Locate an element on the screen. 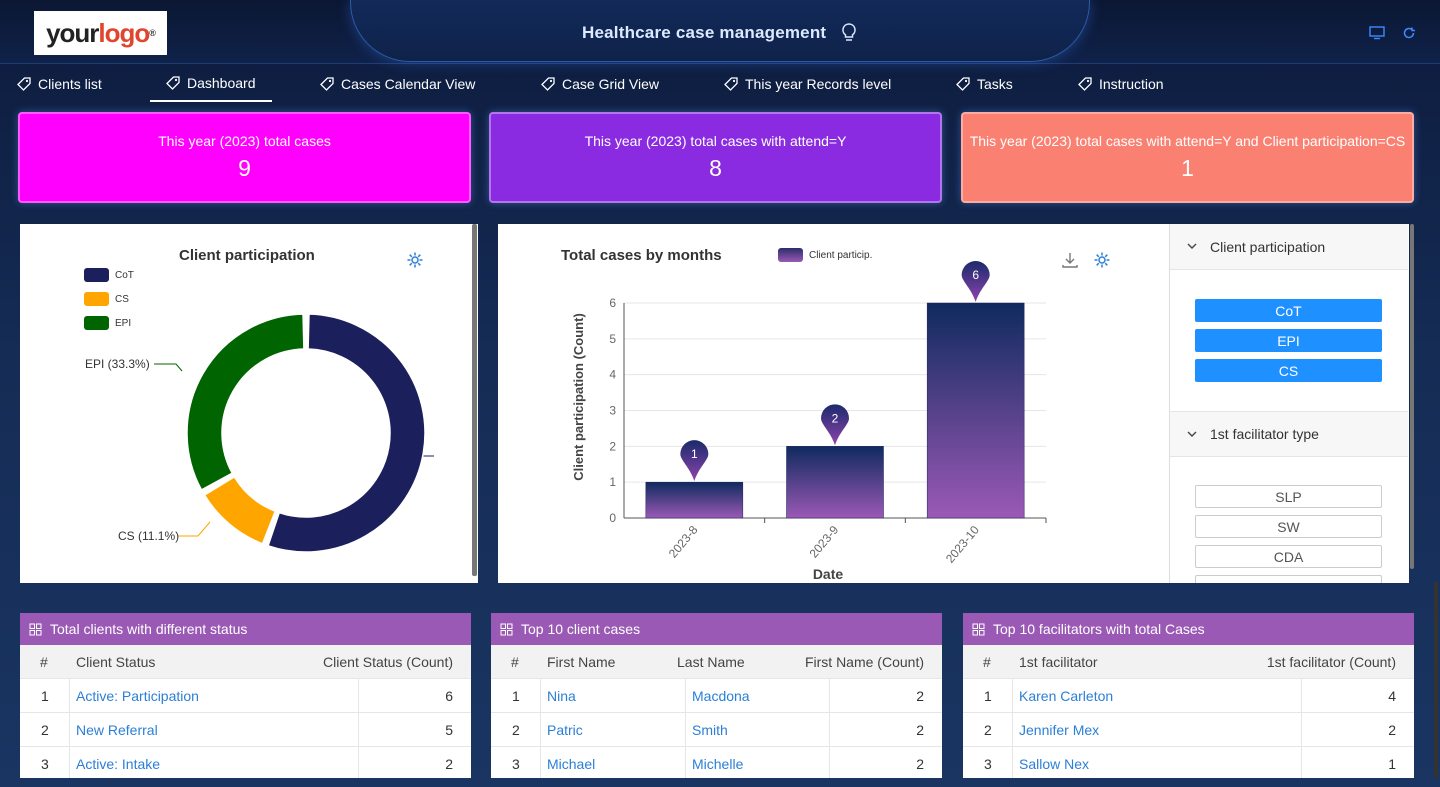 Image resolution: width=1440 pixels, height=787 pixels. column-header: Client Status is located at coordinates (116, 662).